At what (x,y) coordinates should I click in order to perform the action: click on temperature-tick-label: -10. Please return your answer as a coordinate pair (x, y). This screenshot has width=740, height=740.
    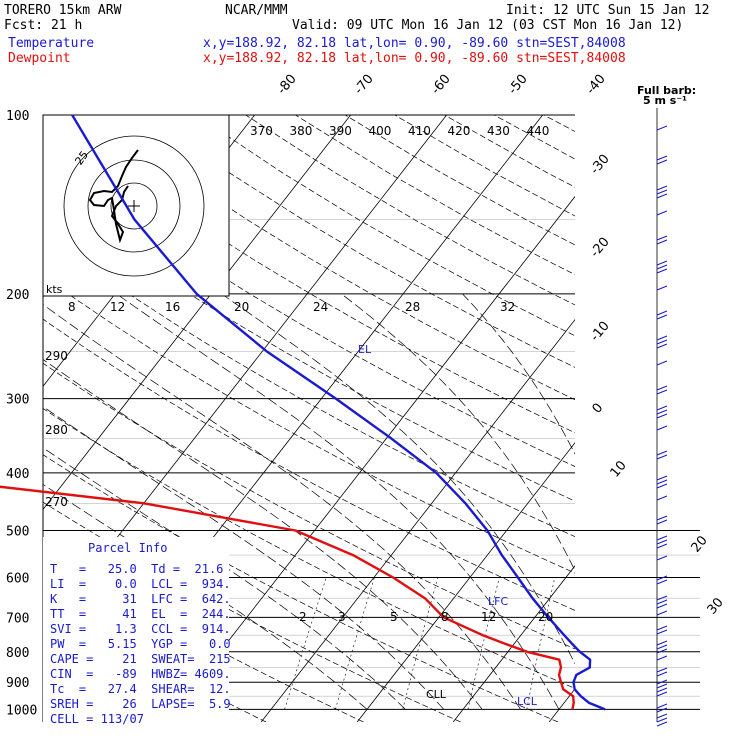
    Looking at the image, I should click on (600, 332).